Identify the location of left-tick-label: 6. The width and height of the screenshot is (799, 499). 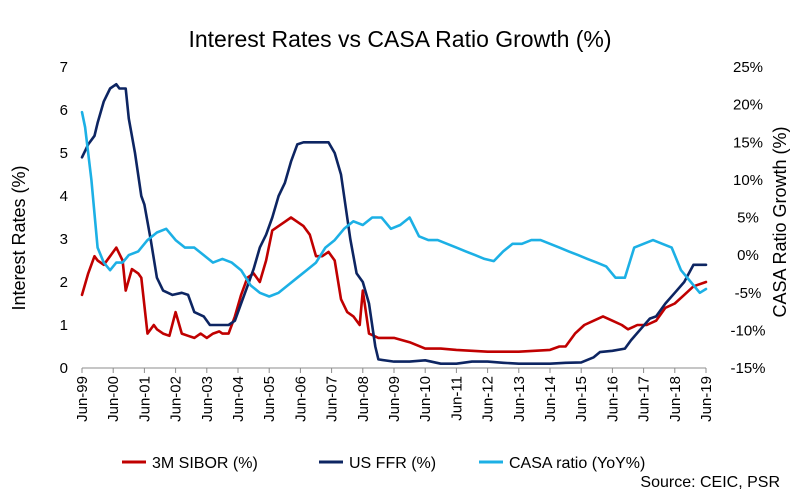
(64, 110).